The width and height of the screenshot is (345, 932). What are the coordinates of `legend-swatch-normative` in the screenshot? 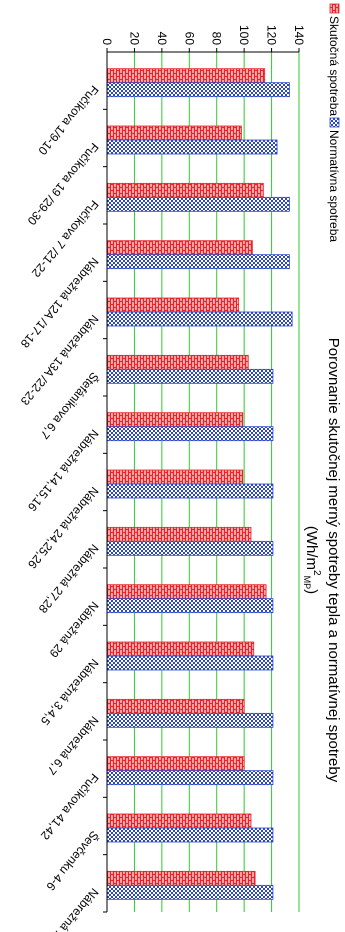 It's located at (334, 122).